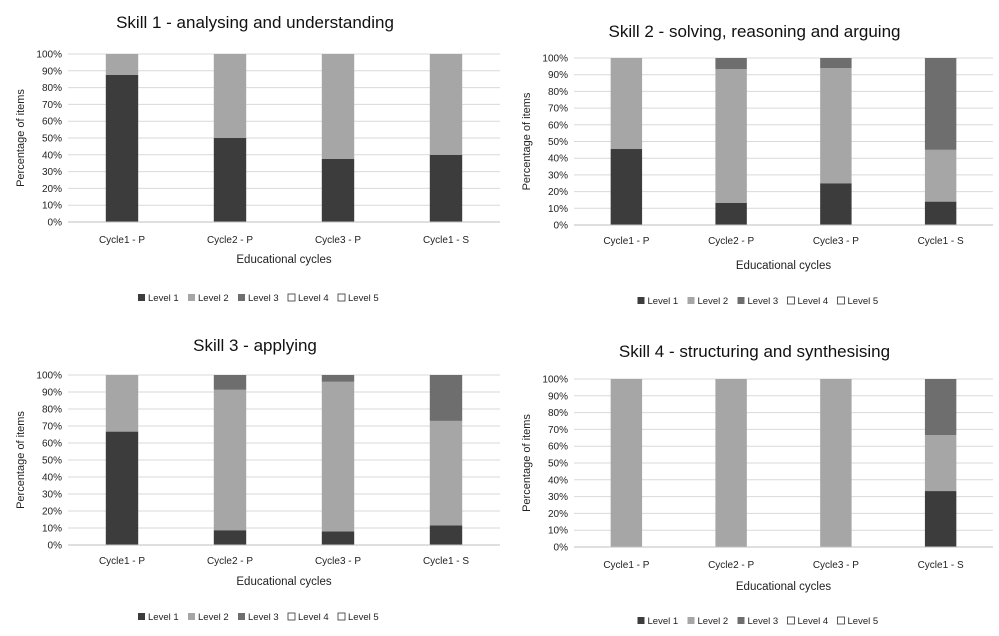  Describe the element at coordinates (52, 206) in the screenshot. I see `y-tick-label: 10%` at that location.